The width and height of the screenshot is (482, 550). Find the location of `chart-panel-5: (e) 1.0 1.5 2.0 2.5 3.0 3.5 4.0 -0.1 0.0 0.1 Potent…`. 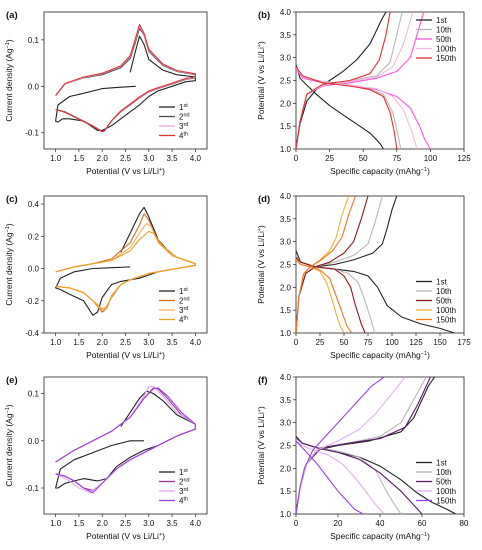

chart-panel-5: (e) 1.0 1.5 2.0 2.5 3.0 3.5 4.0 -0.1 0.0 0.1 Potent… is located at coordinates (106, 458).